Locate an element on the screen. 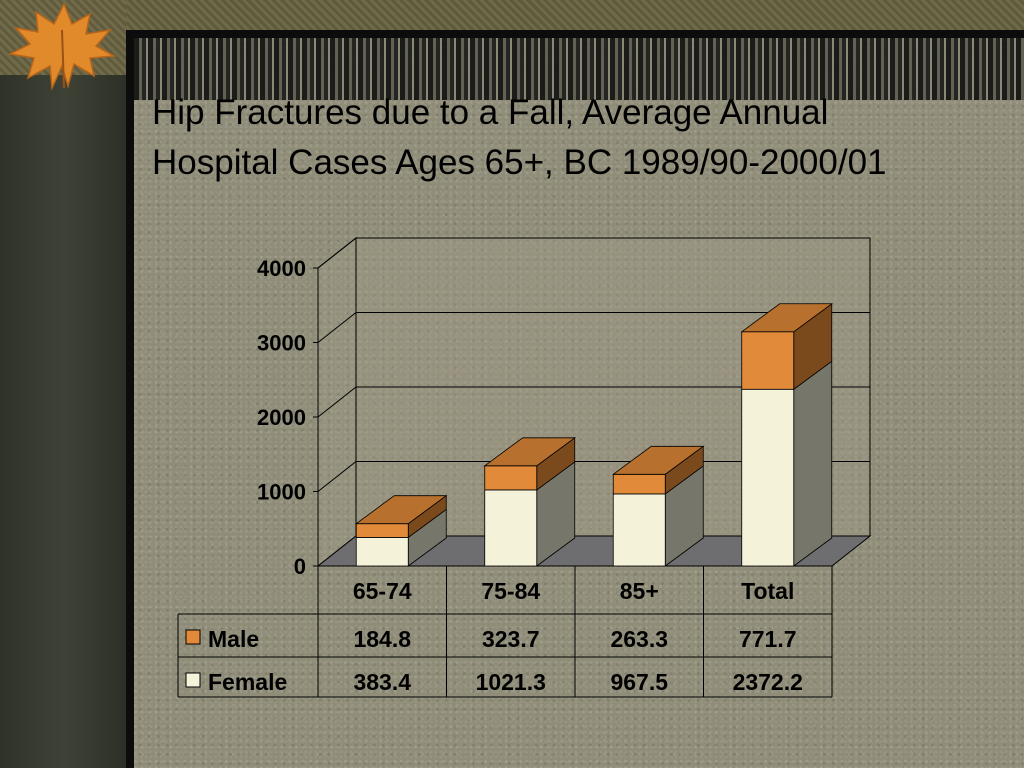 This screenshot has width=1024, height=768. y-tick-label: 0 is located at coordinates (300, 566).